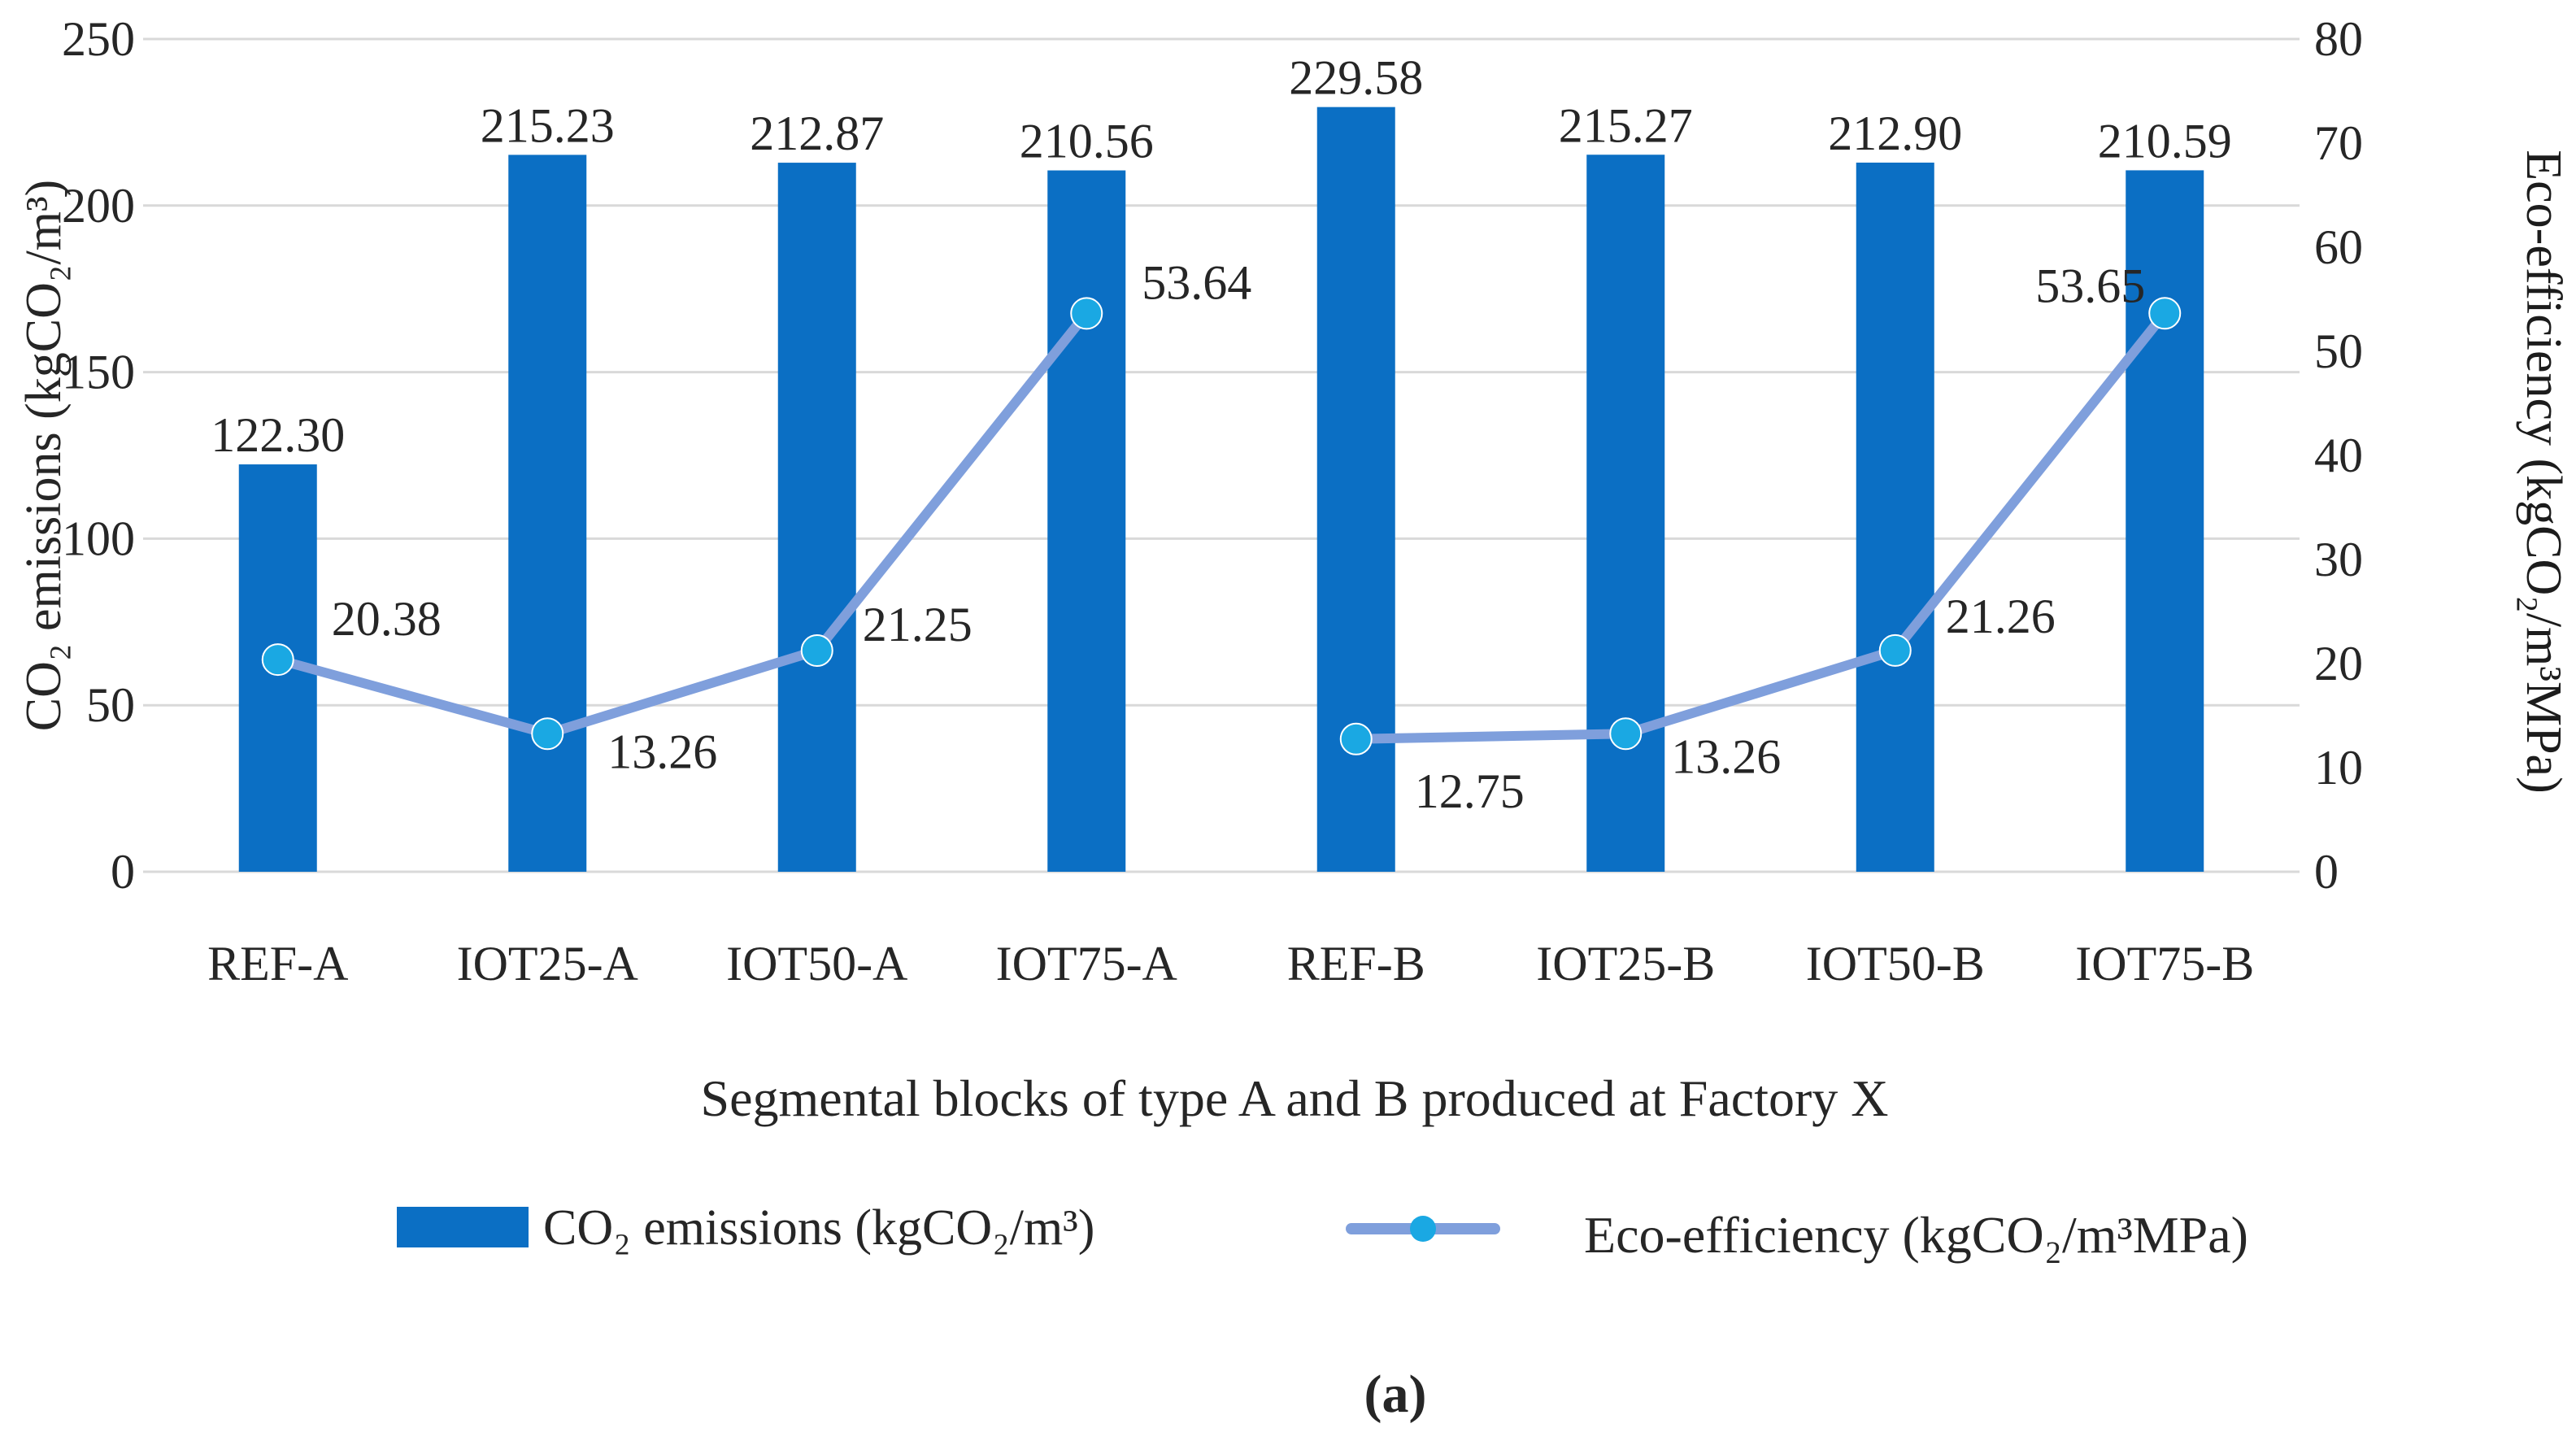 This screenshot has height=1441, width=2576. What do you see at coordinates (2090, 285) in the screenshot?
I see `line-data-label: 53.65` at bounding box center [2090, 285].